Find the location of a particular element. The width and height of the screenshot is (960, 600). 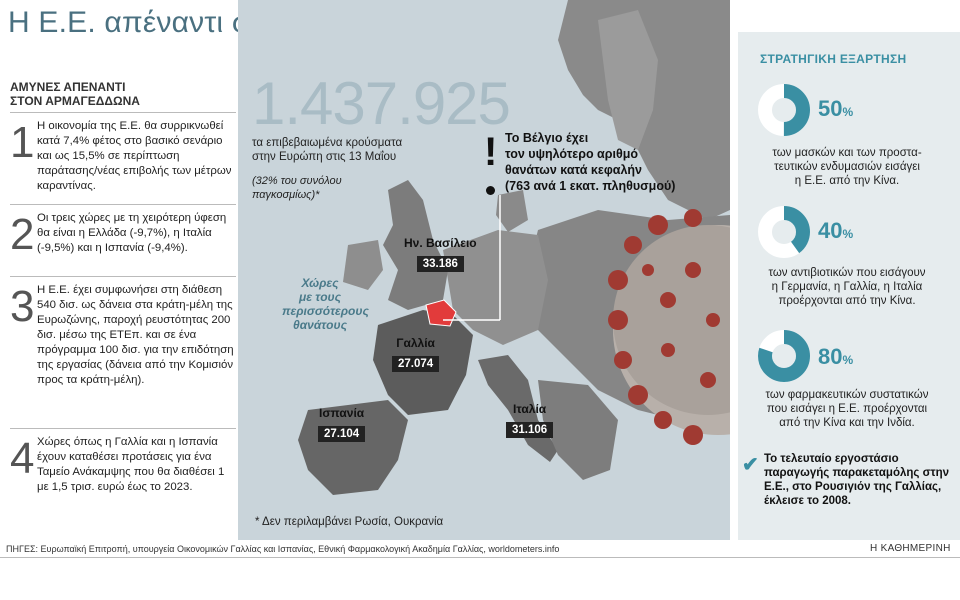

confirmed-cases-number: 1.437.925 is located at coordinates (381, 103).